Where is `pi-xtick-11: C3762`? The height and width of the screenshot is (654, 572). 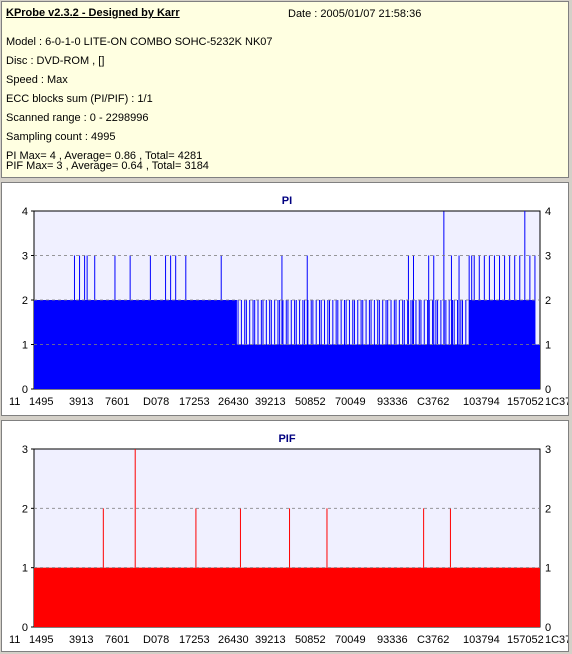 pi-xtick-11: C3762 is located at coordinates (433, 402).